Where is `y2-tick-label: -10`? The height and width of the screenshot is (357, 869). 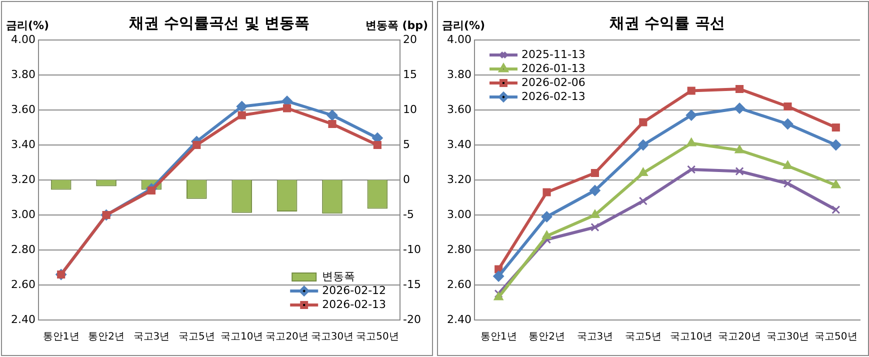 y2-tick-label: -10 is located at coordinates (412, 249).